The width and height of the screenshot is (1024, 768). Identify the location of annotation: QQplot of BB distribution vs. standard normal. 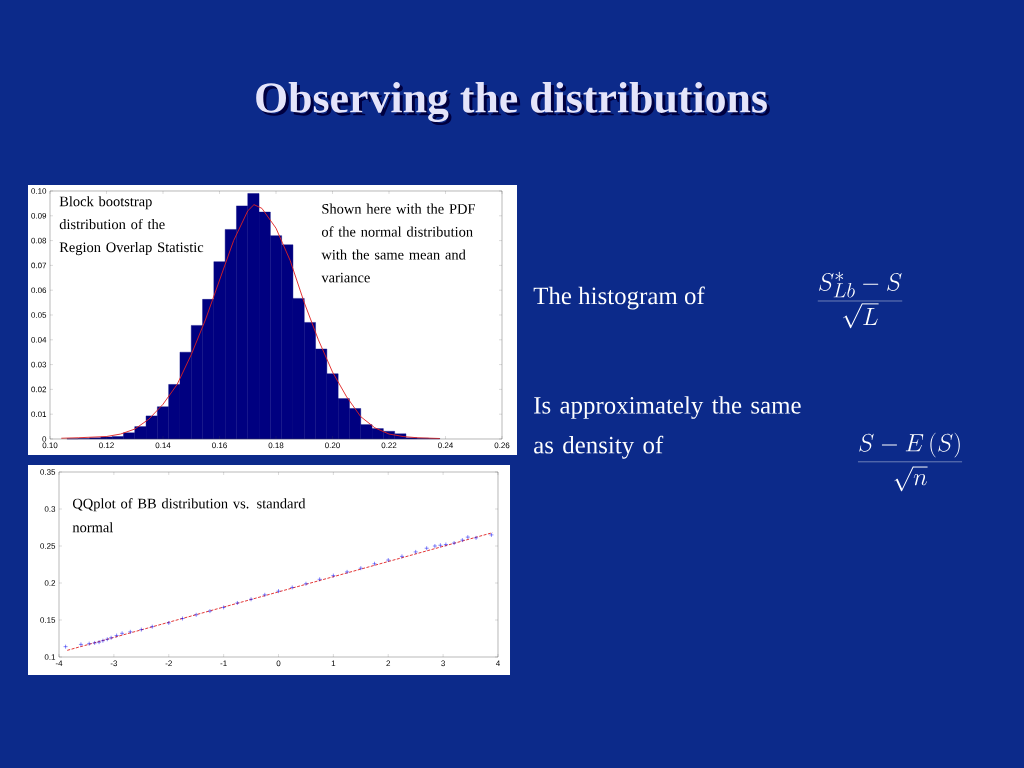
(189, 515).